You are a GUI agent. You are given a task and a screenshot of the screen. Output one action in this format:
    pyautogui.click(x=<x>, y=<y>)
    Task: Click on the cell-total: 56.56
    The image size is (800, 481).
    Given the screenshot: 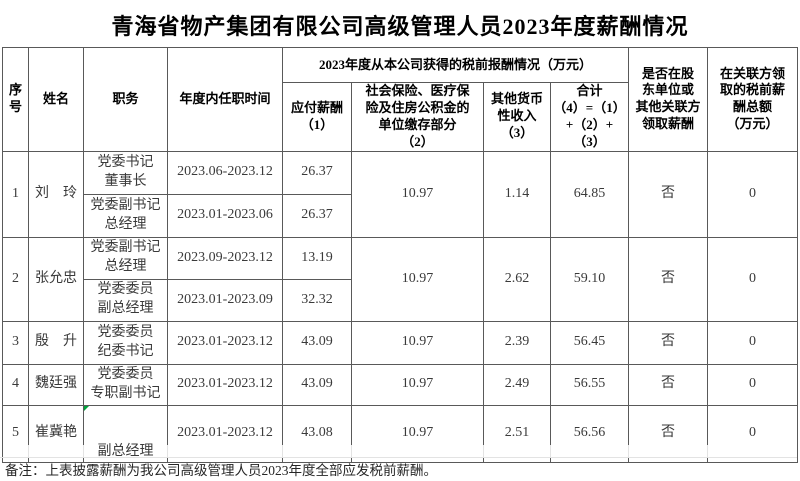 What is the action you would take?
    pyautogui.click(x=589, y=434)
    